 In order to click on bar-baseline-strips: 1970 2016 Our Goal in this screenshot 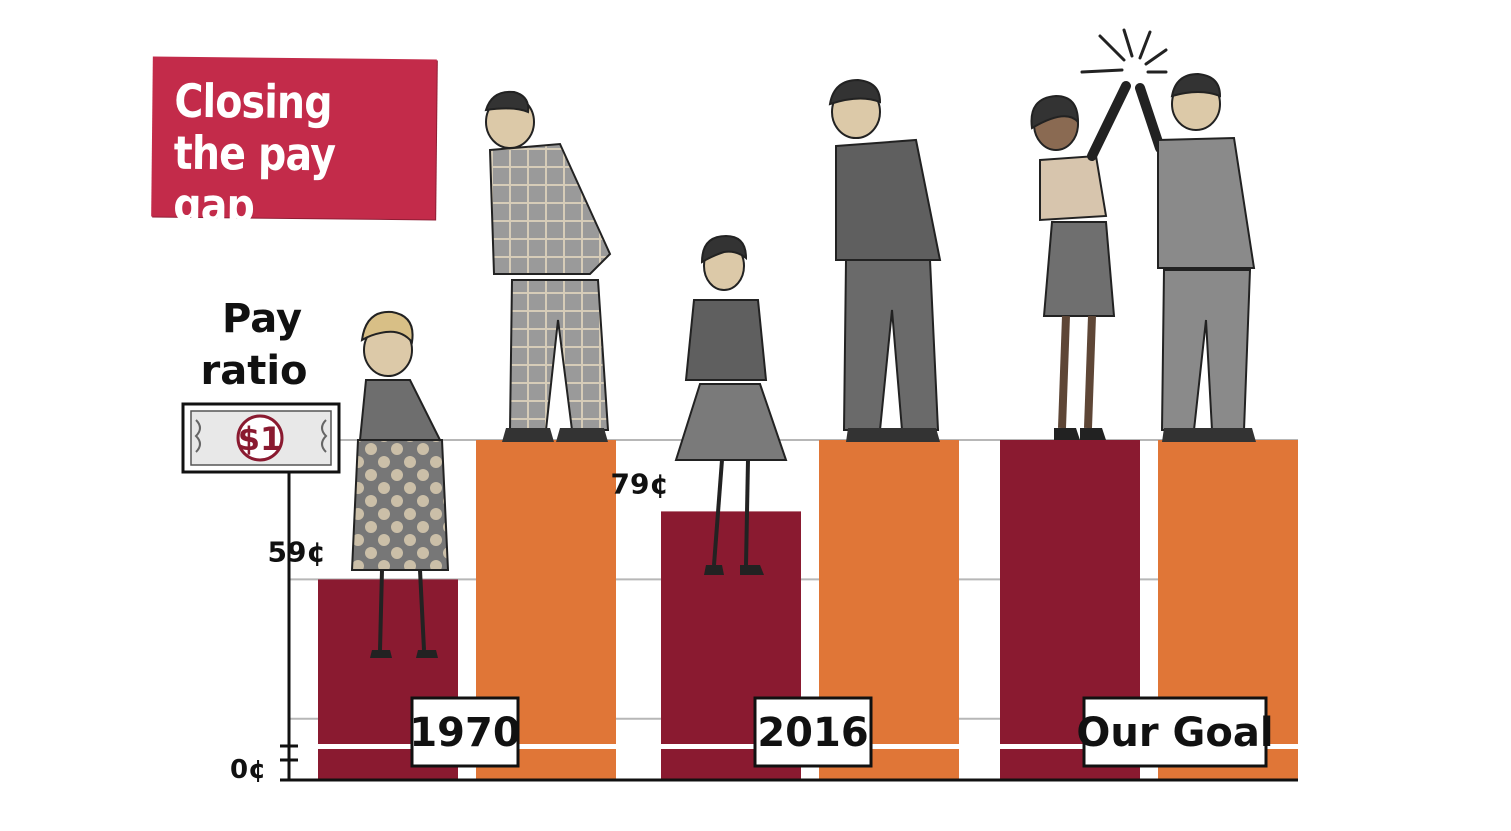, I will do `click(808, 732)`.